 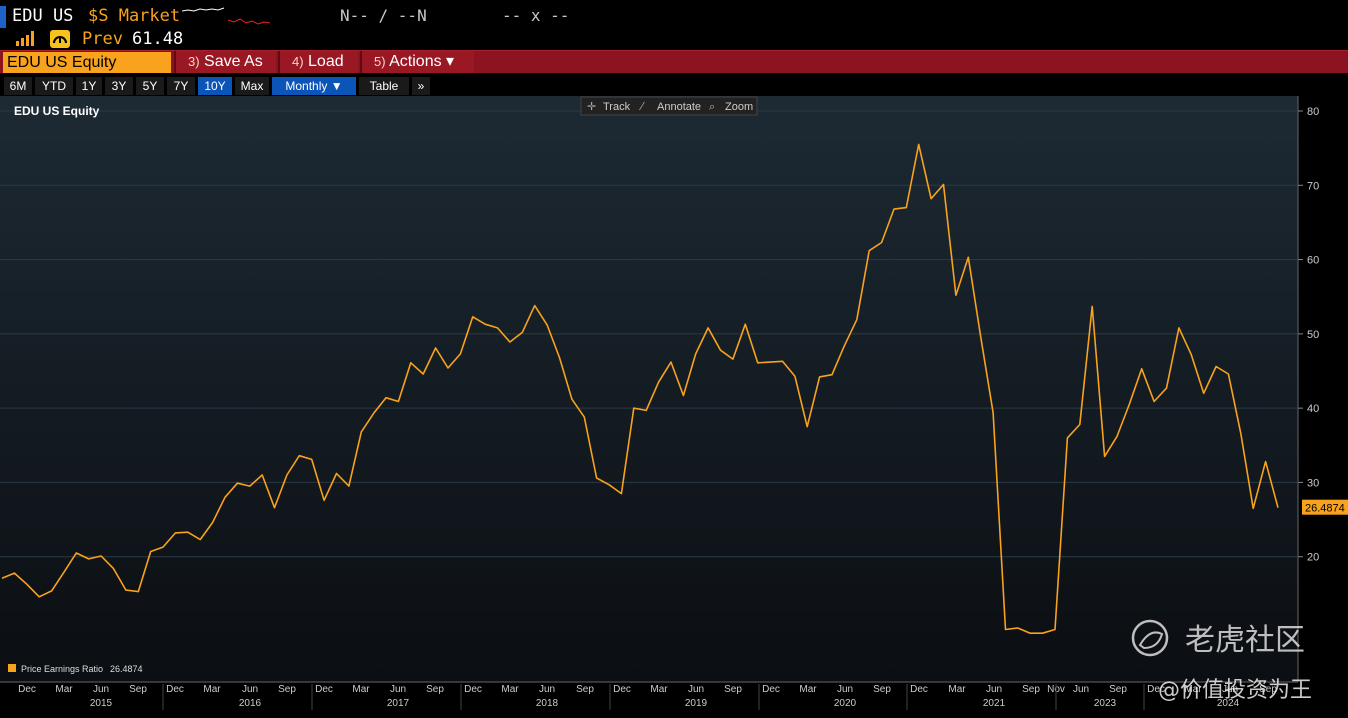 What do you see at coordinates (591, 106) in the screenshot?
I see `track-icon: ✛` at bounding box center [591, 106].